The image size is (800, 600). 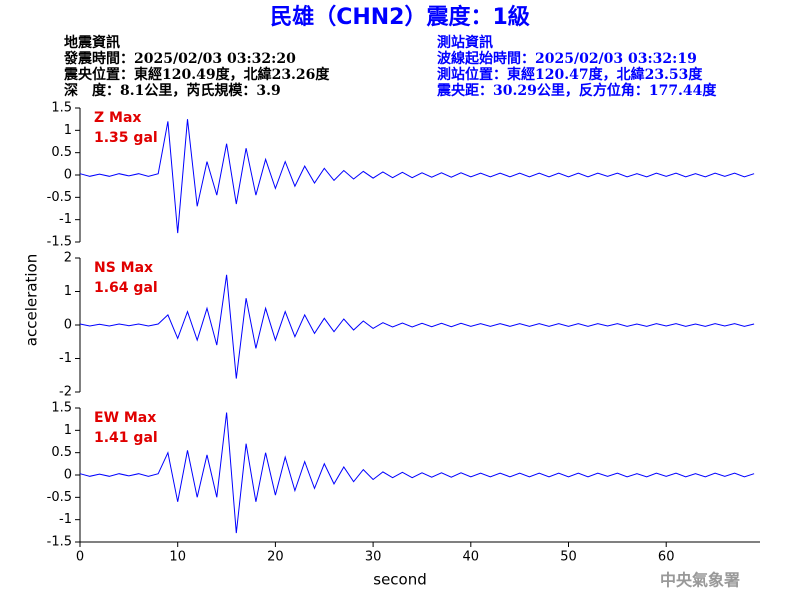 I want to click on max-value: 1.41 gal, so click(x=126, y=438).